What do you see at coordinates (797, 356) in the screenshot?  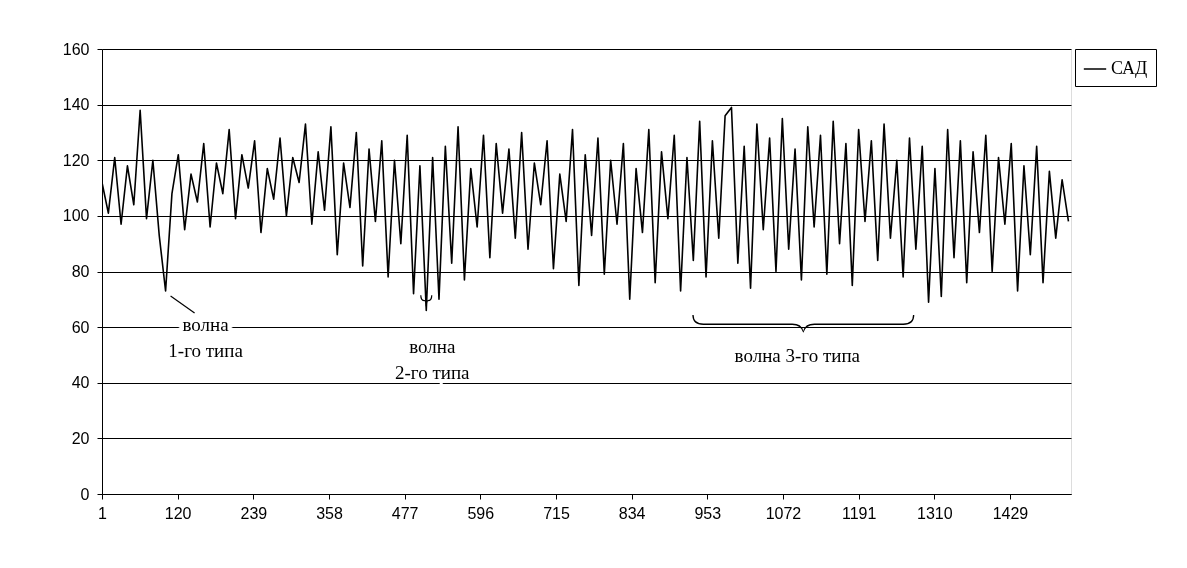 I see `annotation: волна 3-го типа` at bounding box center [797, 356].